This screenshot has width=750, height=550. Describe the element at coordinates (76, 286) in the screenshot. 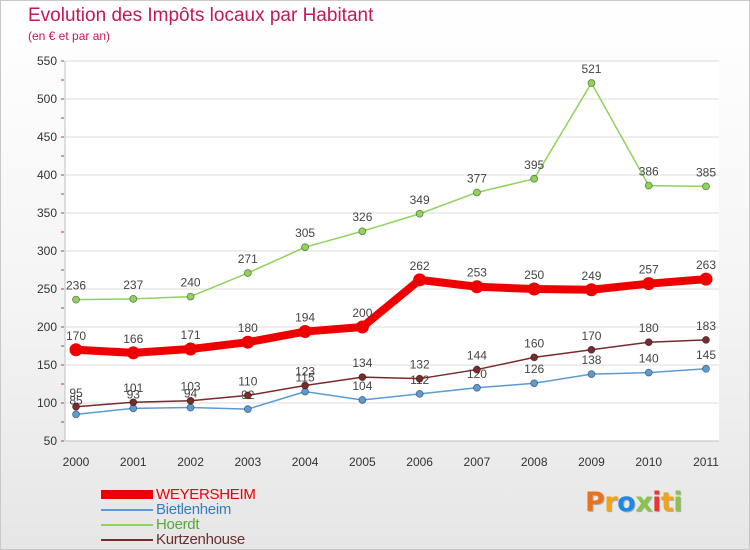

I see `data-label-hoerdt: 236` at that location.